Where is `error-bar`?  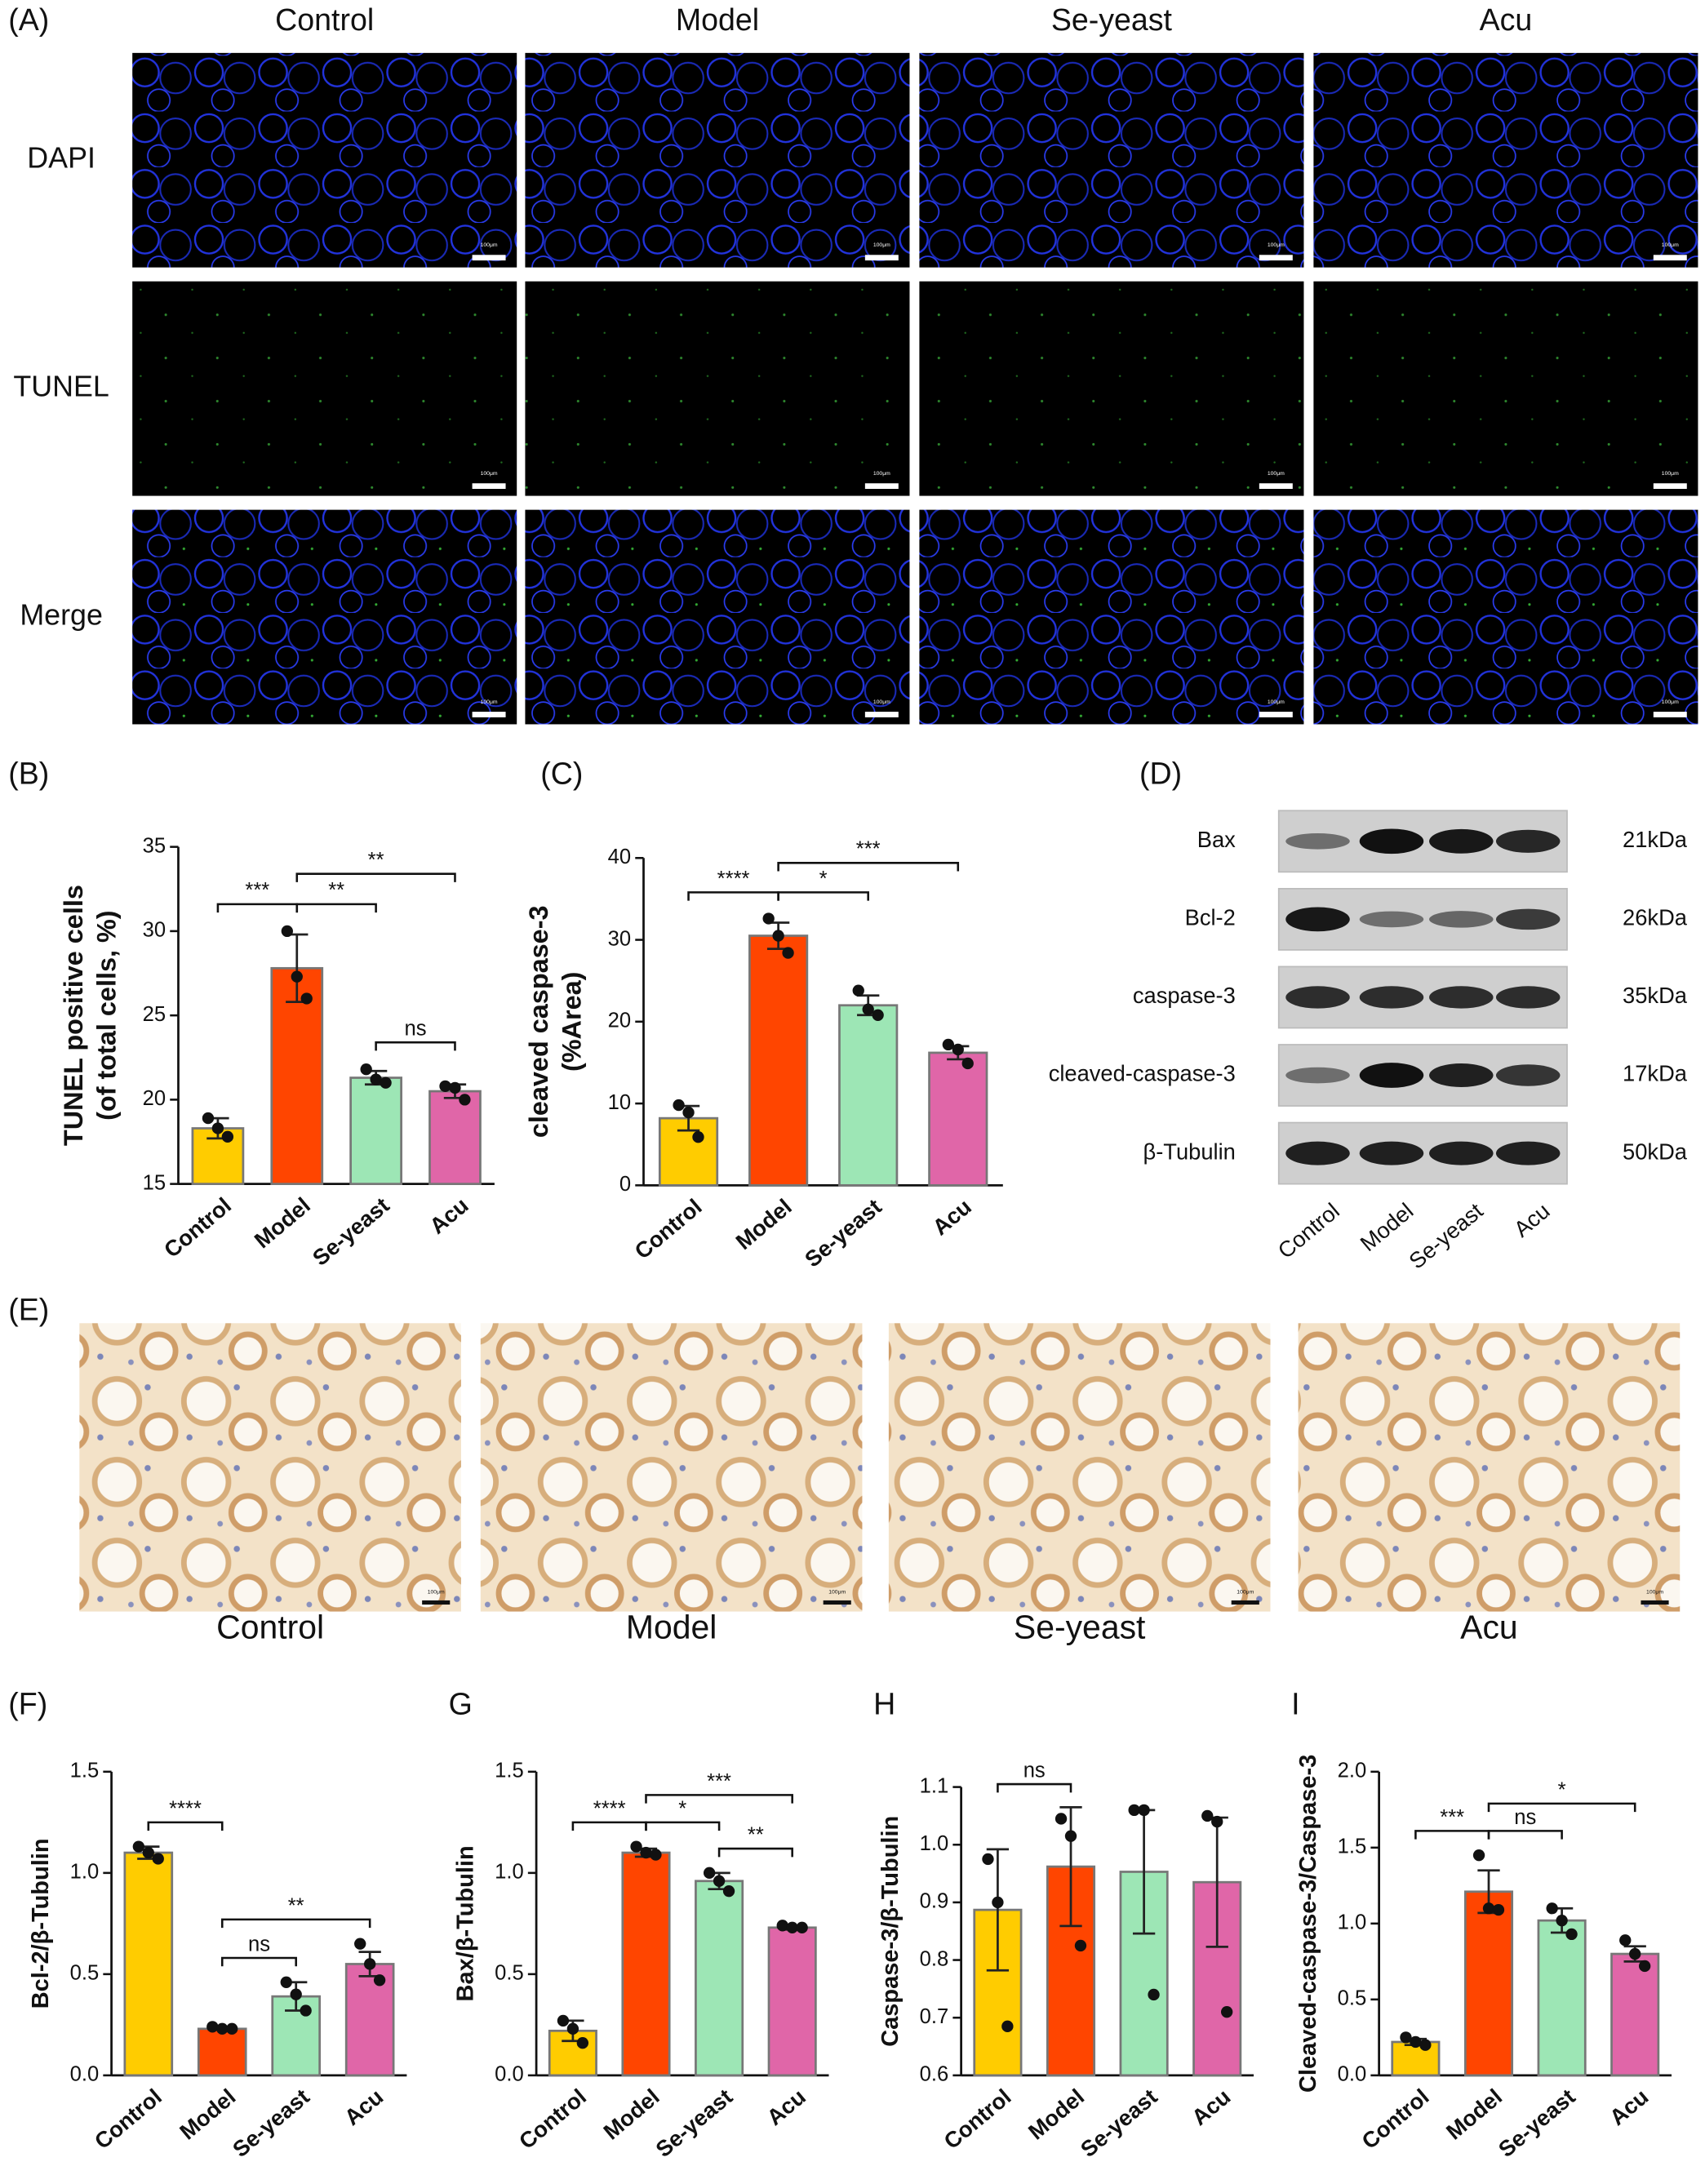 error-bar is located at coordinates (998, 1910).